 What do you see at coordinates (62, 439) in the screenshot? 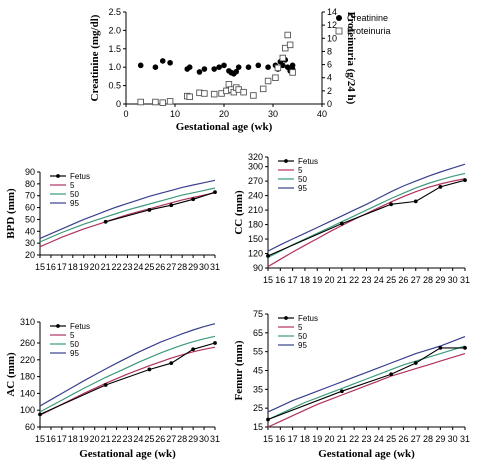
I see `x-tick-label: 17` at bounding box center [62, 439].